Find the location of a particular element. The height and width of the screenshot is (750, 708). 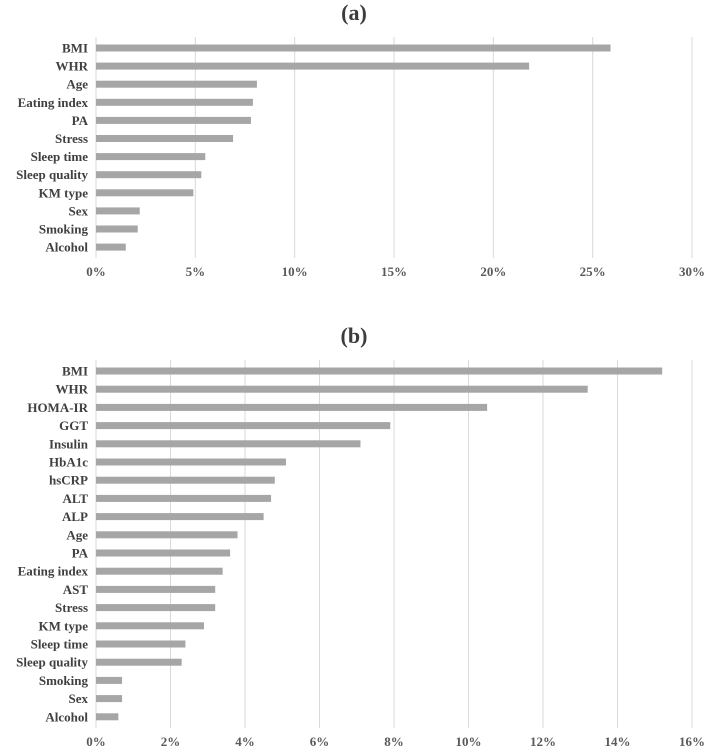

panel-a-category-label: Sex is located at coordinates (79, 210).